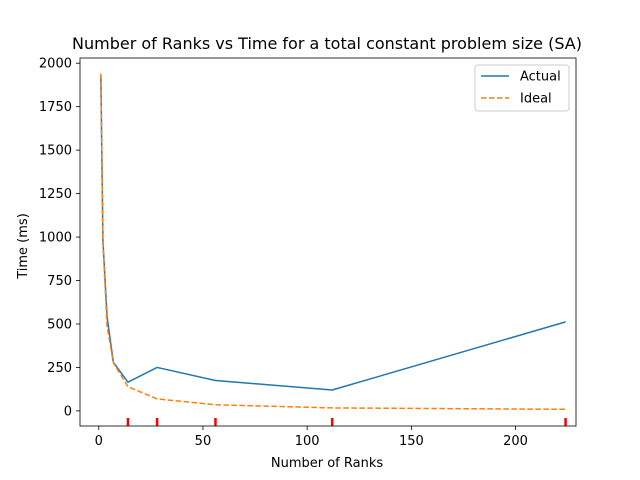 Image resolution: width=640 pixels, height=480 pixels. What do you see at coordinates (327, 463) in the screenshot?
I see `x-axis-label: Number of Ranks` at bounding box center [327, 463].